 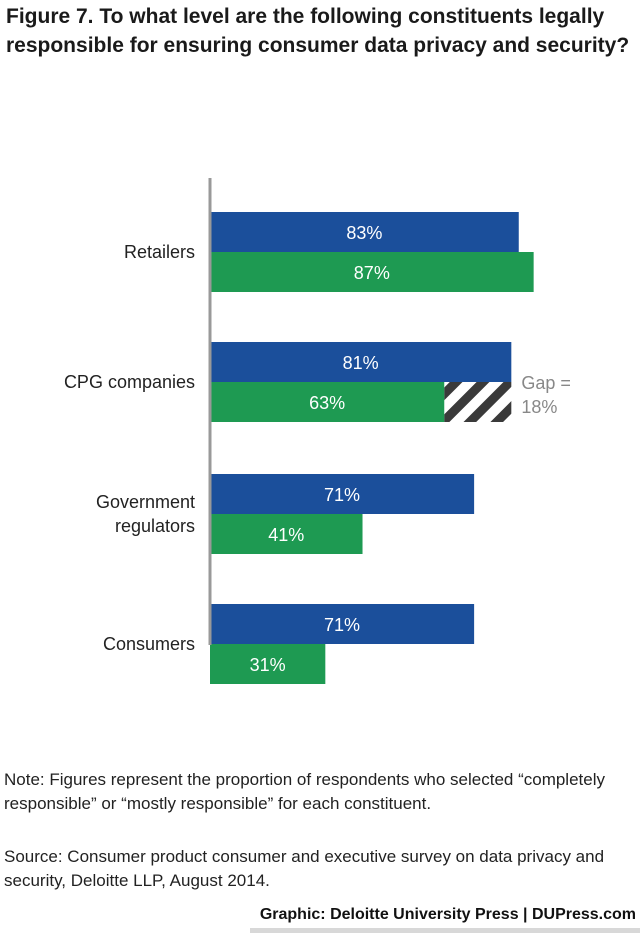 I want to click on category-label-government-regulators: regulators, so click(x=155, y=526).